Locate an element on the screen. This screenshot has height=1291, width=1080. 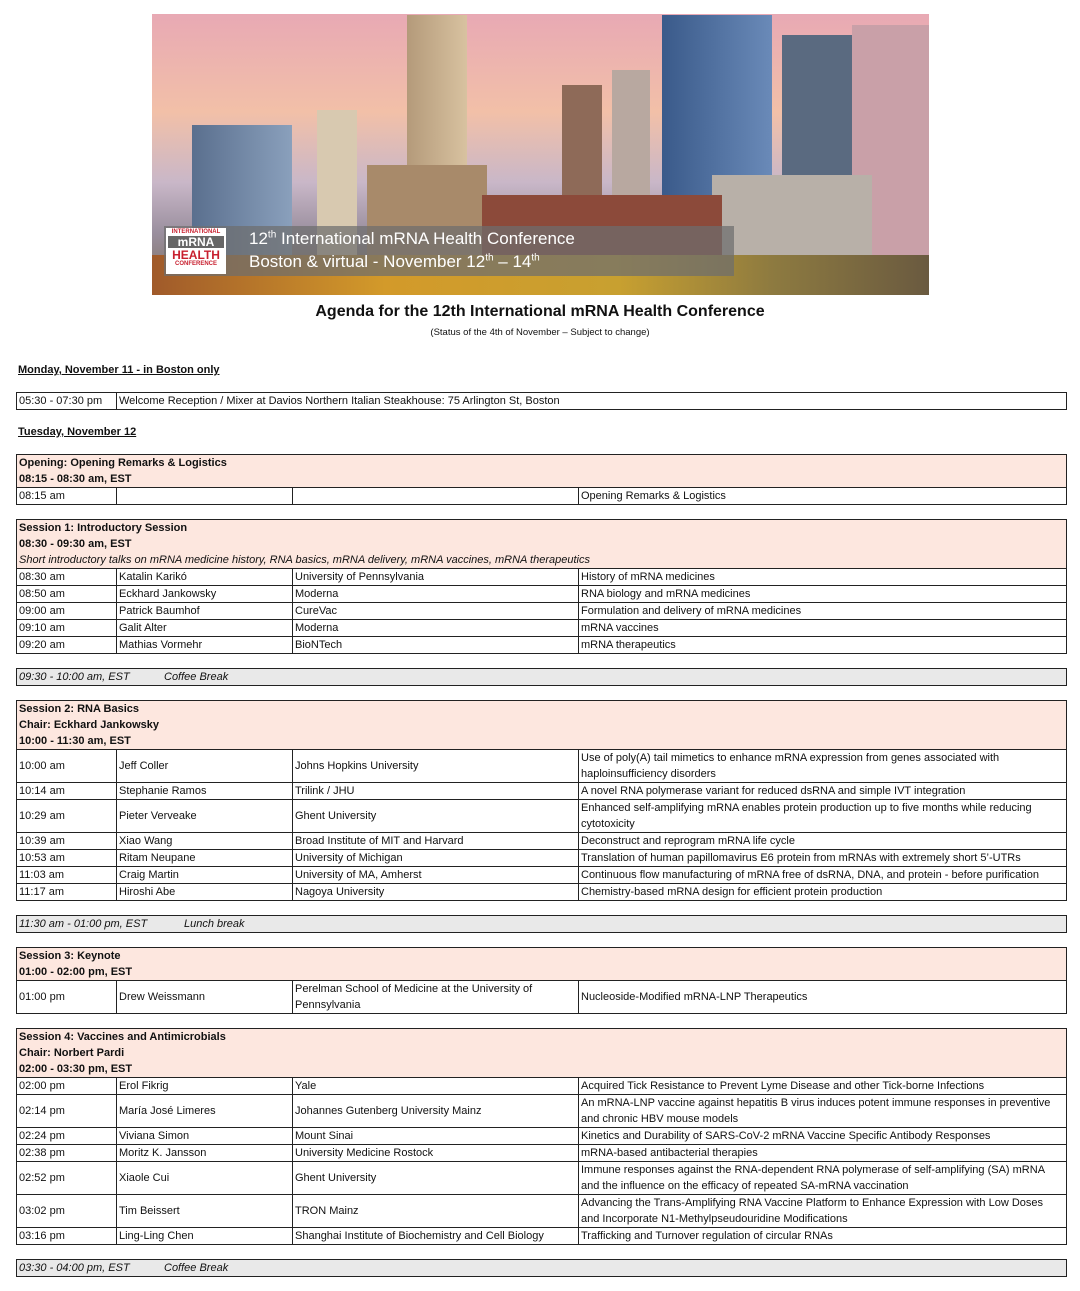
time-cell: 10:39 am is located at coordinates (66, 841).